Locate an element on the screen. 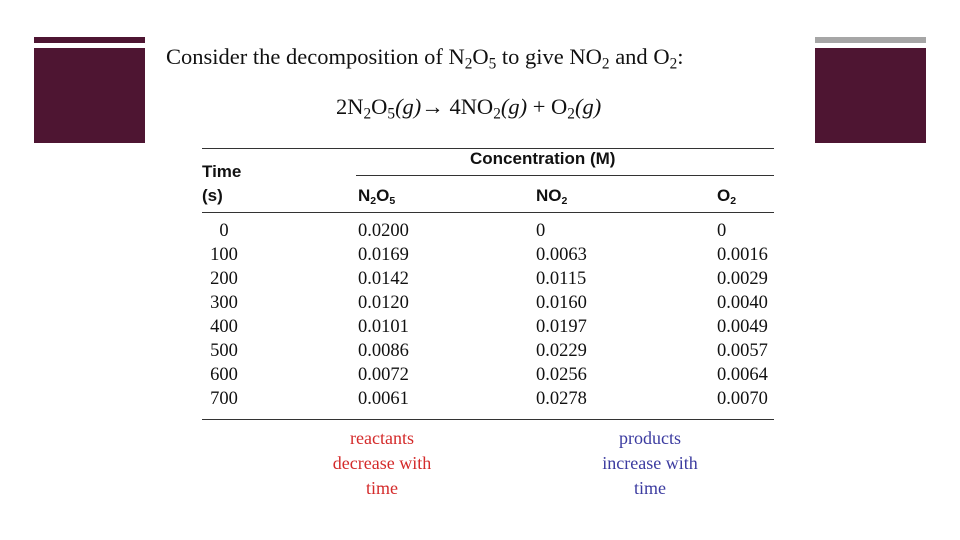 Image resolution: width=960 pixels, height=540 pixels. cell-n2o5: 0.0169 is located at coordinates (383, 255).